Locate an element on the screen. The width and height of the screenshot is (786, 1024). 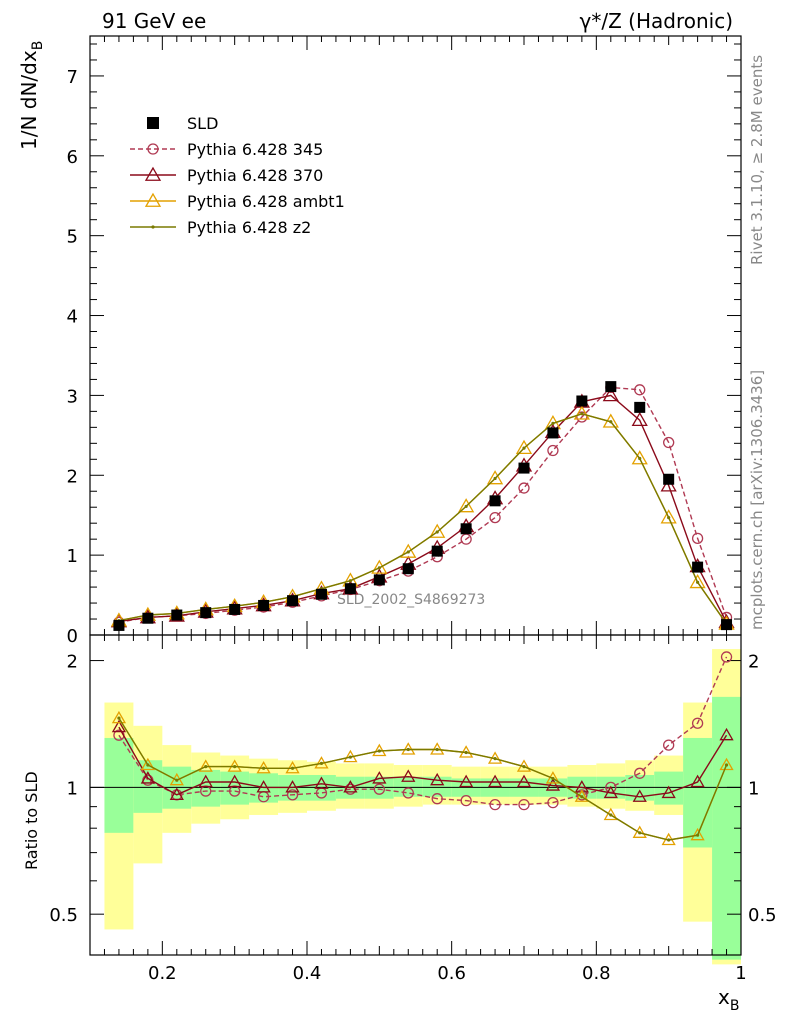
inner-band-bin is located at coordinates (437, 786).